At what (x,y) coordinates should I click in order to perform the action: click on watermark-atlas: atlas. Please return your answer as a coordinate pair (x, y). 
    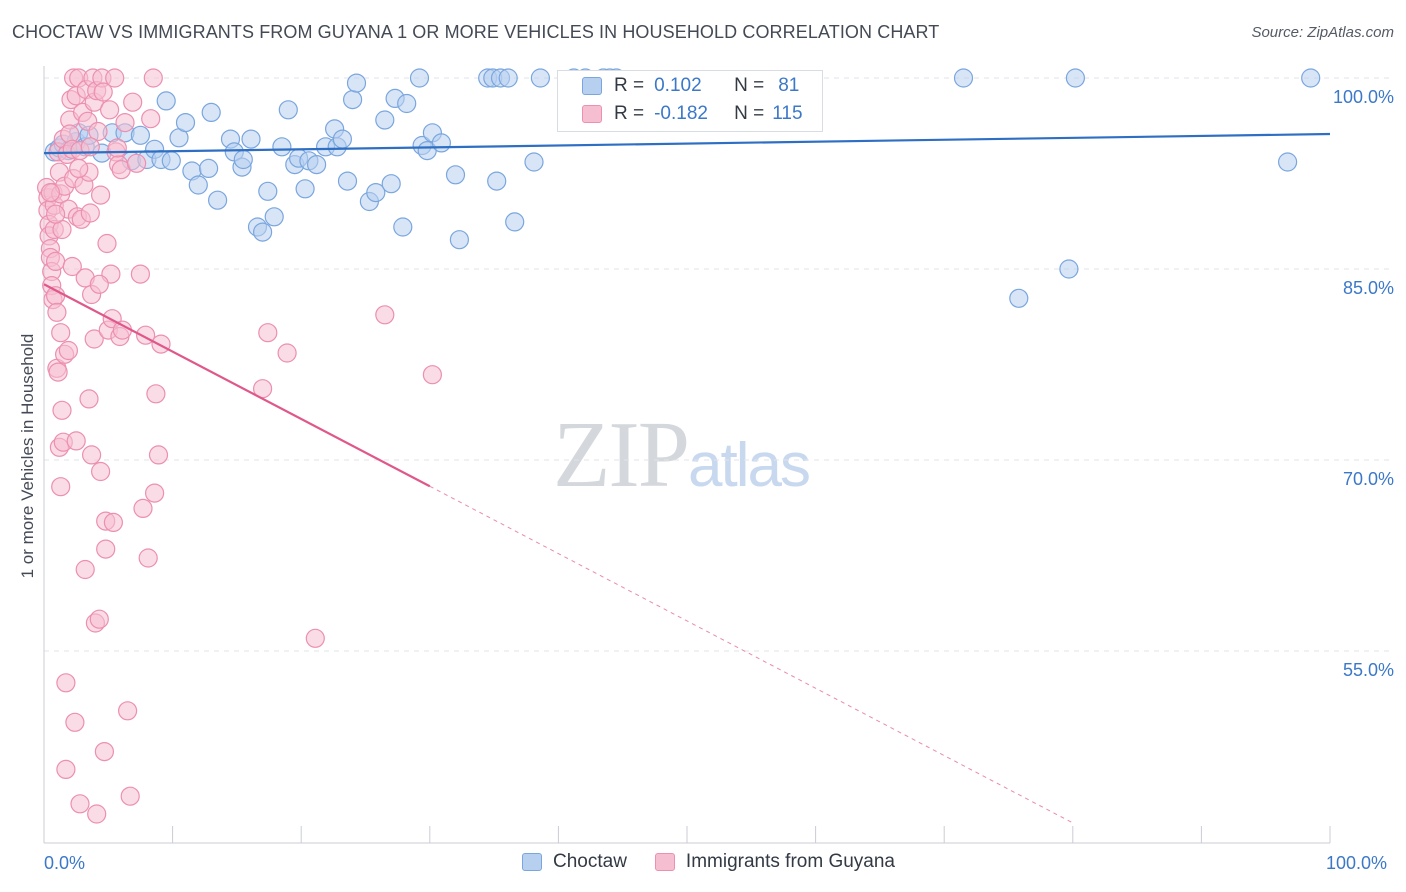
    Looking at the image, I should click on (749, 465).